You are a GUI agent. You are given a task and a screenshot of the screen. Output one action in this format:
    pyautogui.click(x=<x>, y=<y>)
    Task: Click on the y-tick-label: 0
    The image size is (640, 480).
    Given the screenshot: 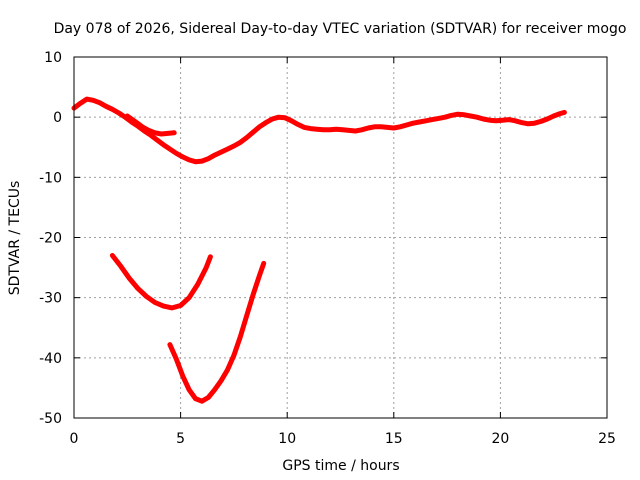 What is the action you would take?
    pyautogui.click(x=57, y=118)
    